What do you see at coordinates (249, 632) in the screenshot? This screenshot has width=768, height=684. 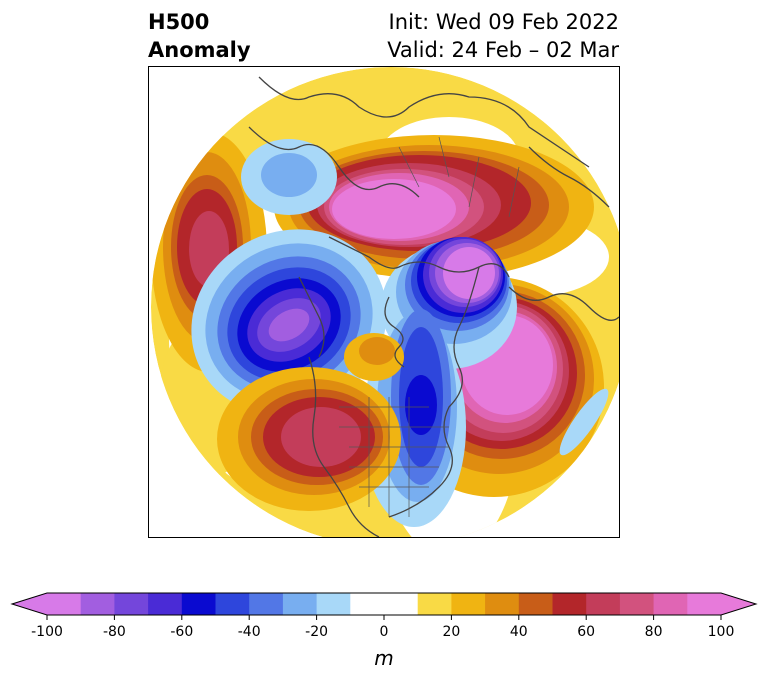 I see `colorbar-tick-label: -40` at bounding box center [249, 632].